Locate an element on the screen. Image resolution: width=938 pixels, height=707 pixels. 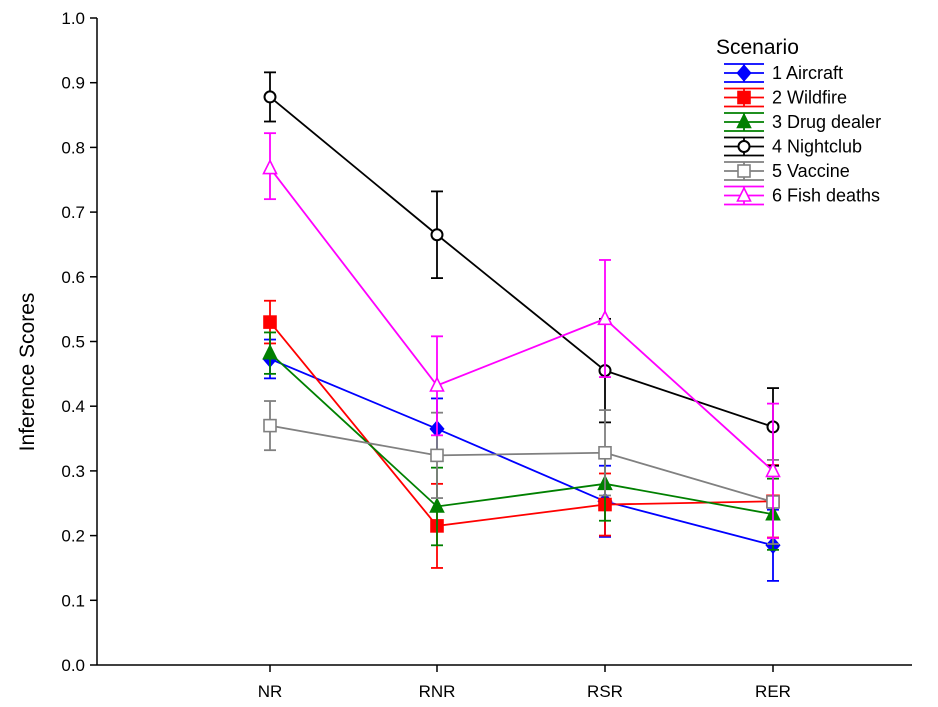
y-tick-label: 0.6 is located at coordinates (73, 277).